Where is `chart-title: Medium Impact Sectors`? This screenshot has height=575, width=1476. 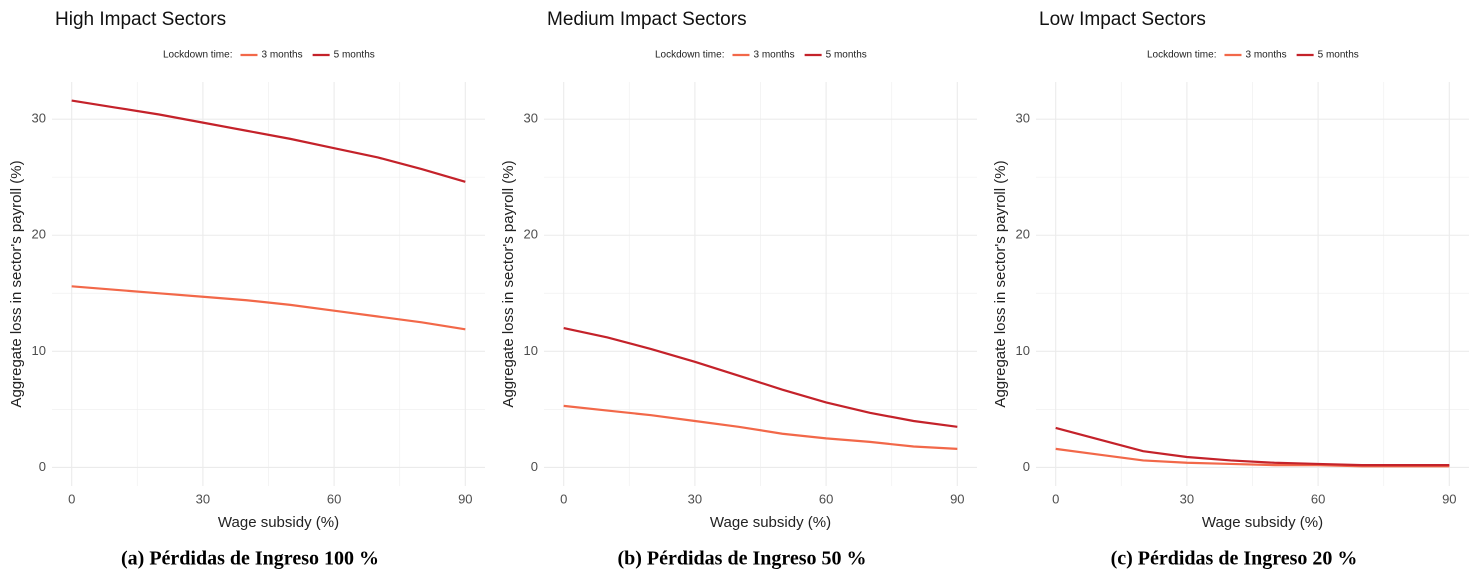
chart-title: Medium Impact Sectors is located at coordinates (647, 19).